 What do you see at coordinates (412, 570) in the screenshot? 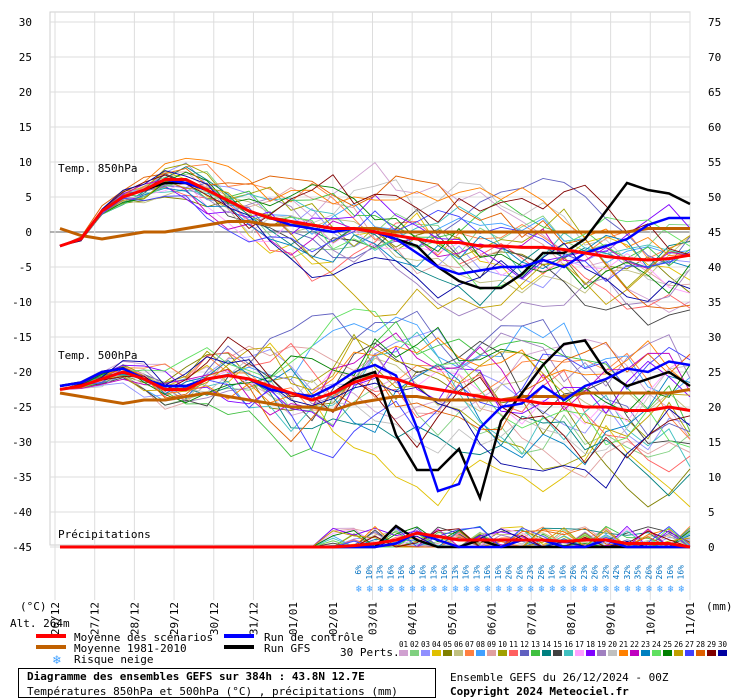
I see `snow-risk-value: 6%` at bounding box center [412, 570].